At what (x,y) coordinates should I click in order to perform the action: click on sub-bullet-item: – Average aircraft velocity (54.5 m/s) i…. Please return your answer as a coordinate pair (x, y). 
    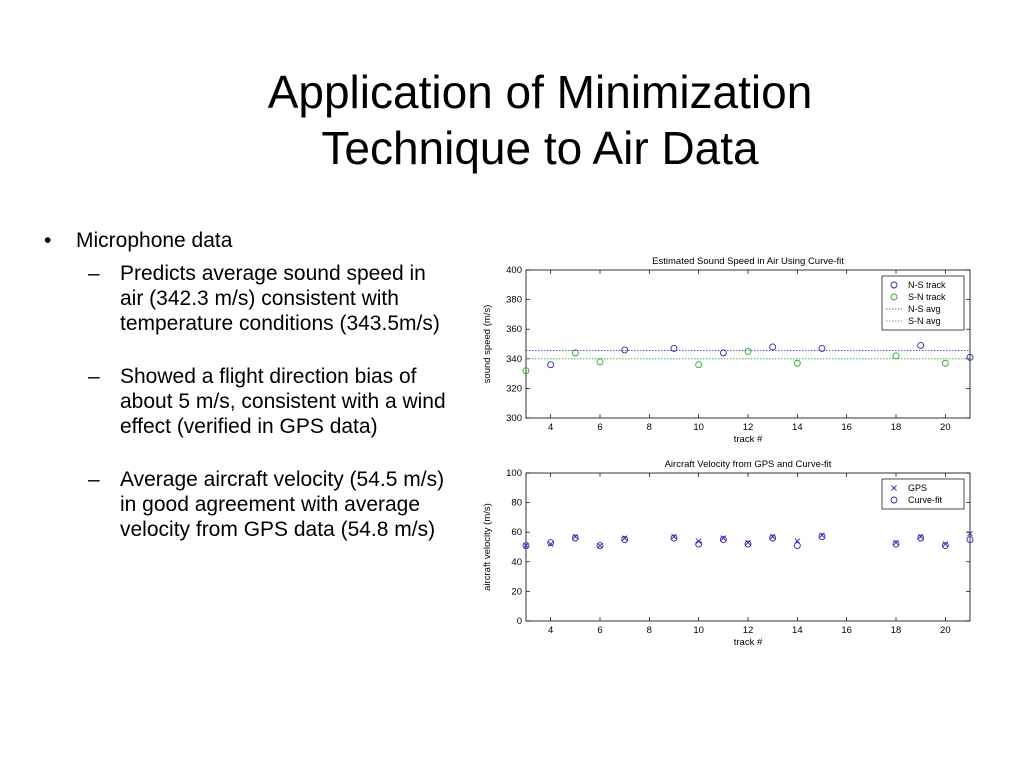
    Looking at the image, I should click on (245, 504).